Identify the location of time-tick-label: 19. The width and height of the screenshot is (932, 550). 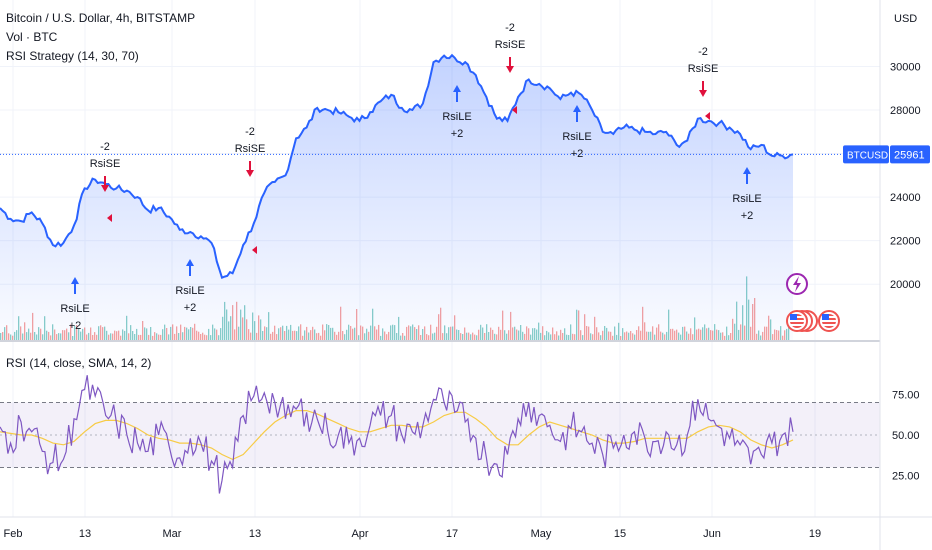
(815, 534).